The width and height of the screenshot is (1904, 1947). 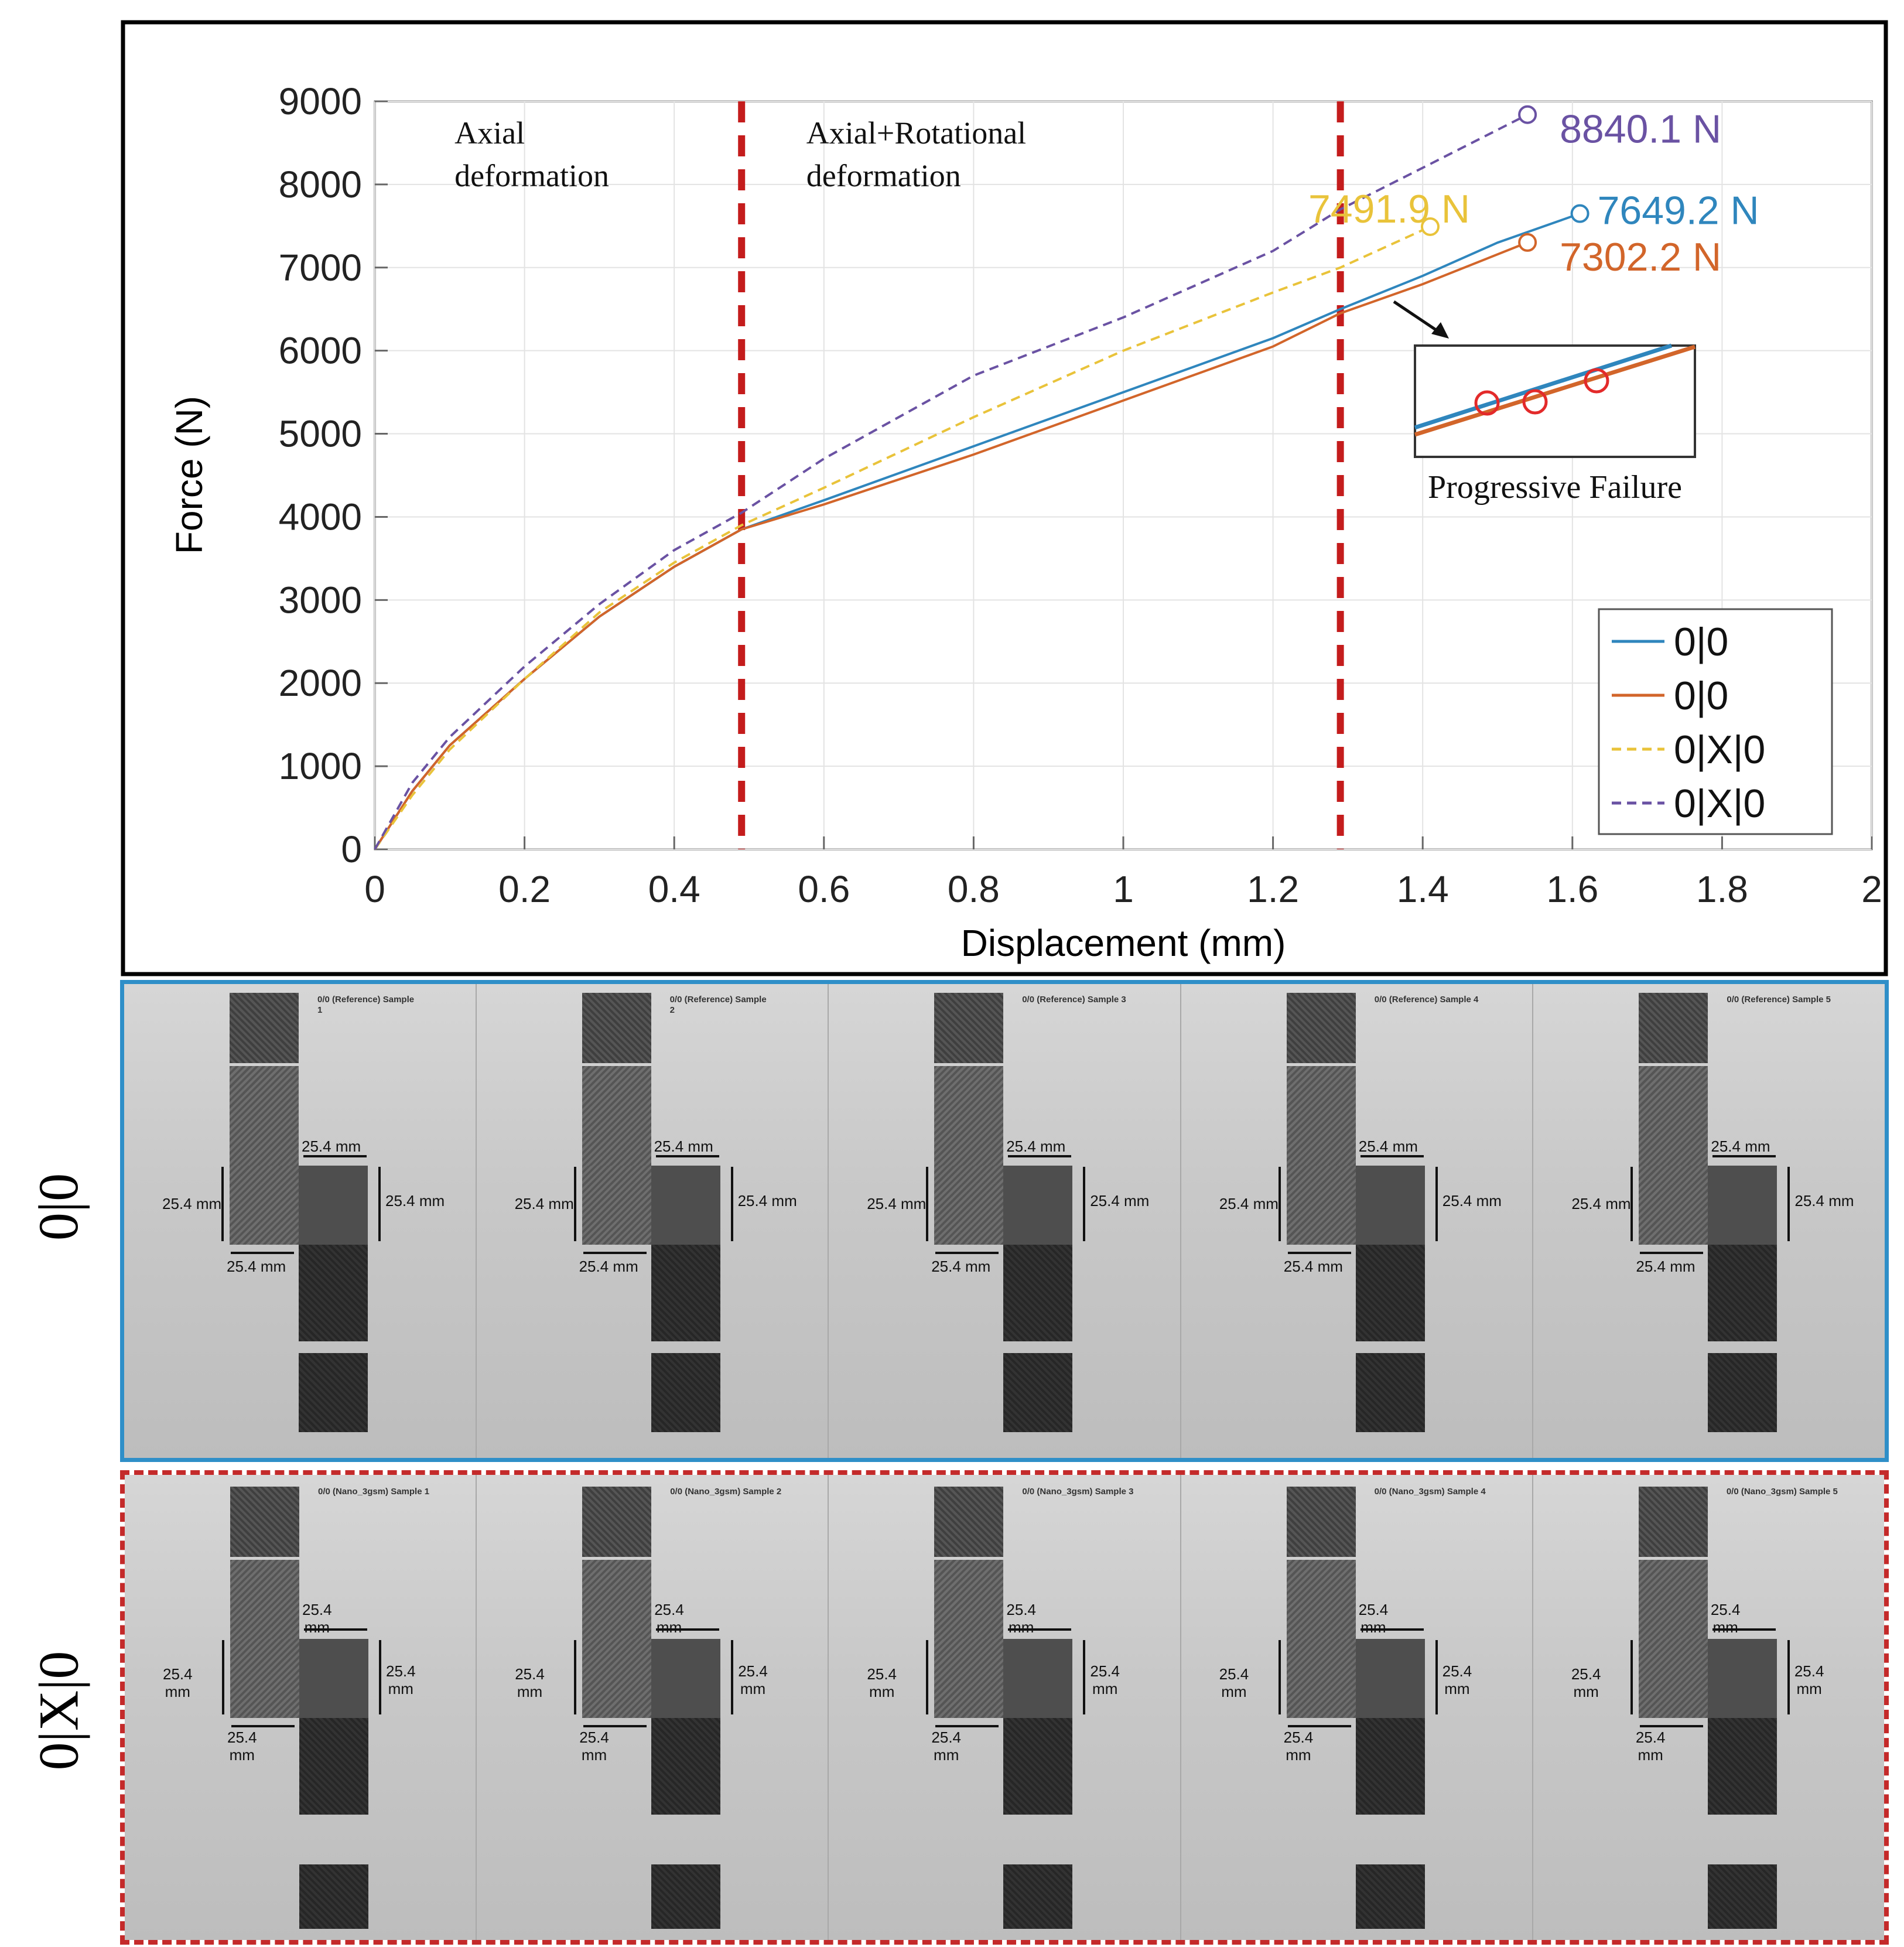 I want to click on progressive-failure-inset: Progressive Failure, so click(x=1544, y=402).